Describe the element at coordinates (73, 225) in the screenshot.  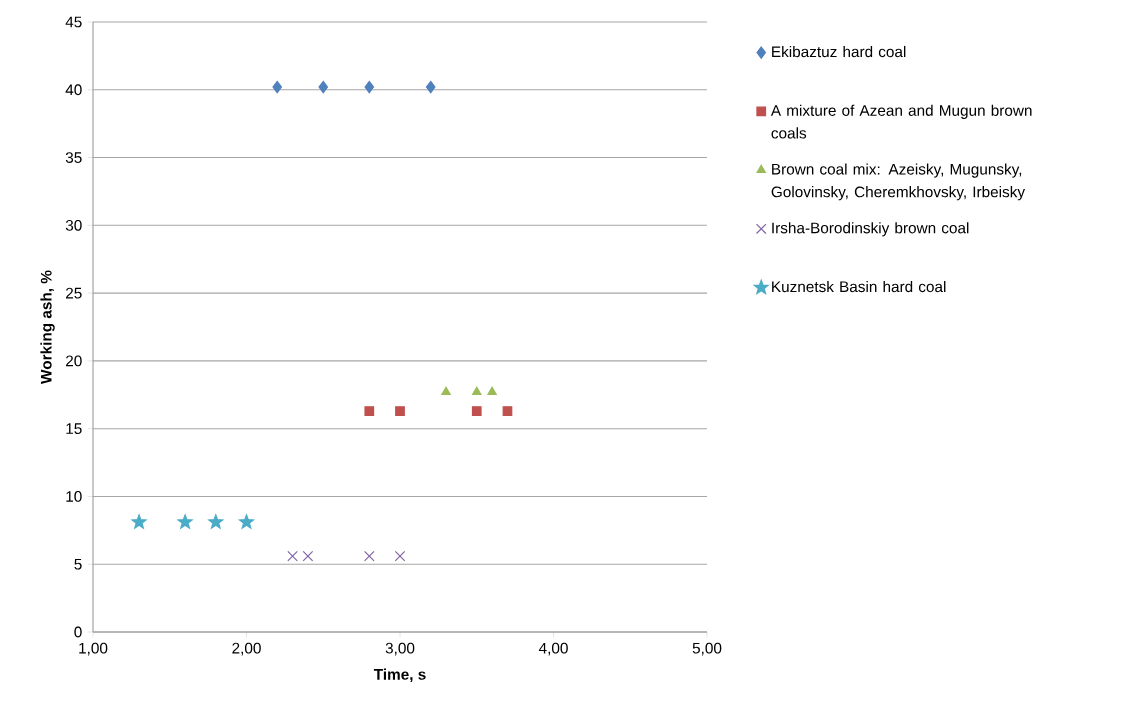
I see `y-tick-label: 30` at that location.